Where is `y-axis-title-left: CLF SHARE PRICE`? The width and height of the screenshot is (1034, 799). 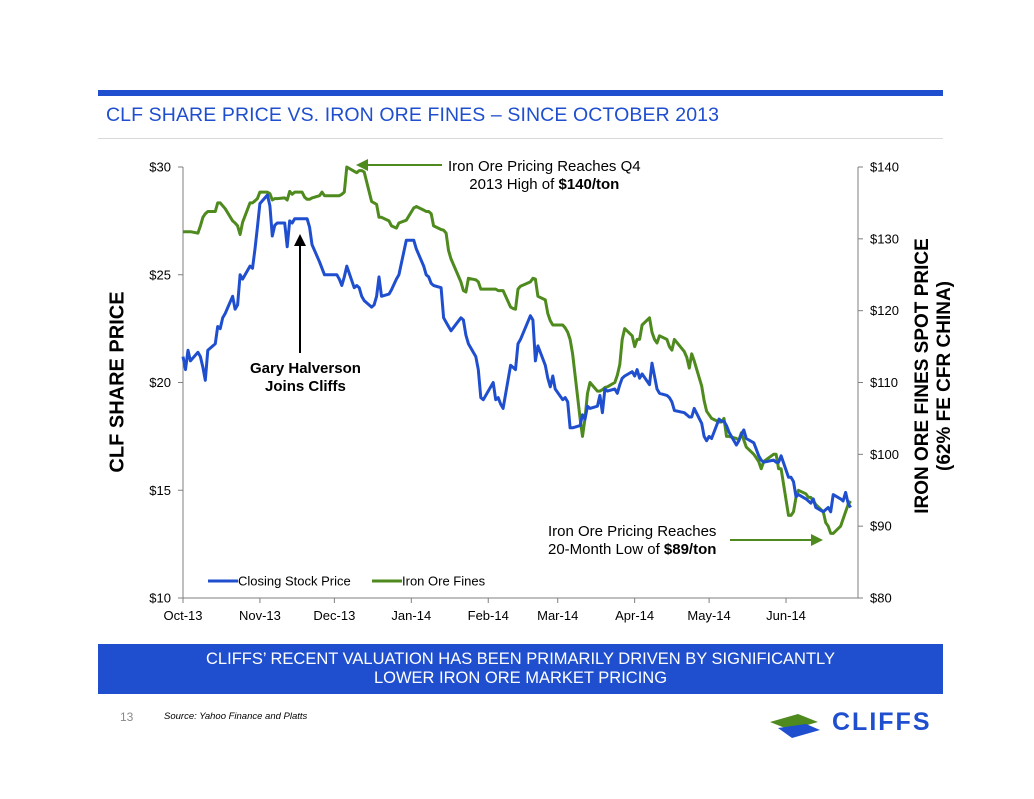
y-axis-title-left: CLF SHARE PRICE is located at coordinates (117, 382).